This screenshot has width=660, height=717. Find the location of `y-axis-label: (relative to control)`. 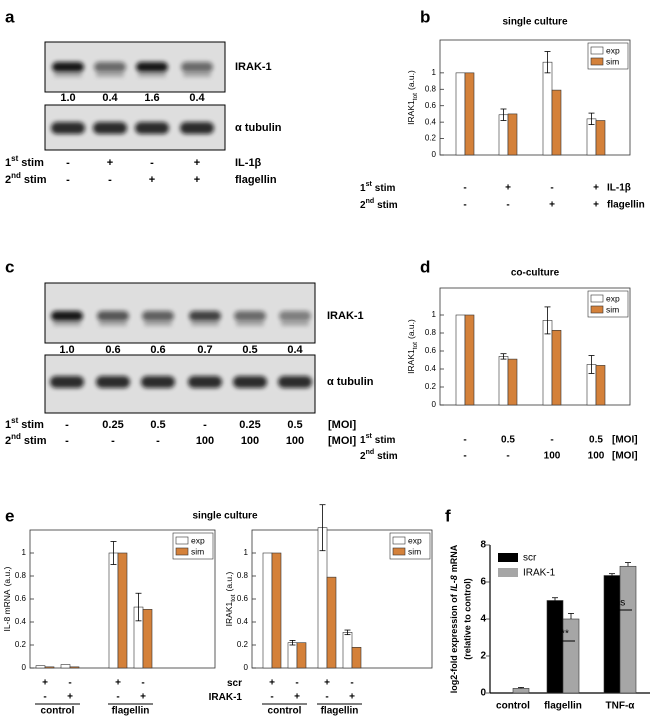

y-axis-label: (relative to control) is located at coordinates (467, 619).